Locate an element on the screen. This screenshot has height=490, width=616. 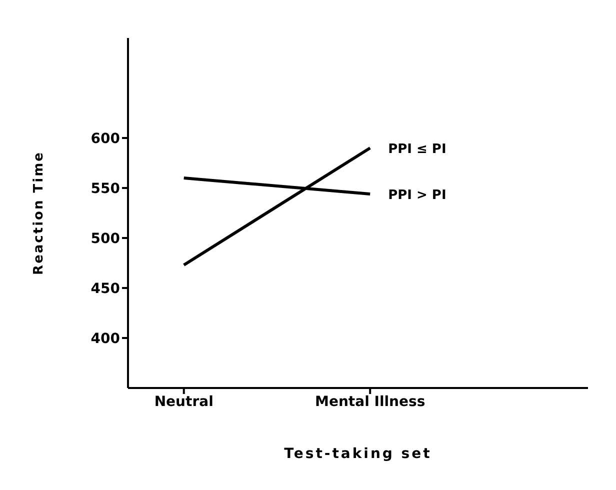
x-tick-label: Neutral is located at coordinates (184, 402).